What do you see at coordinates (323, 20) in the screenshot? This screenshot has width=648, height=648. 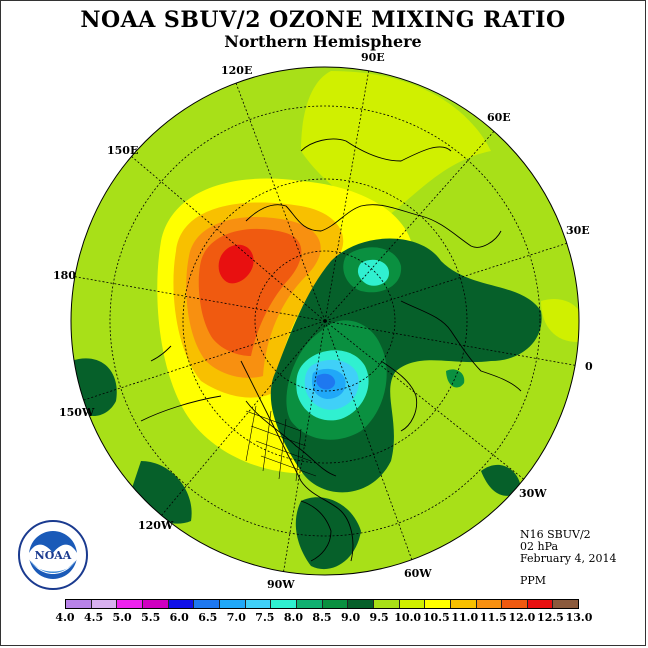 I see `page-title: NOAA SBUV/2 OZONE MIXING RATIO` at bounding box center [323, 20].